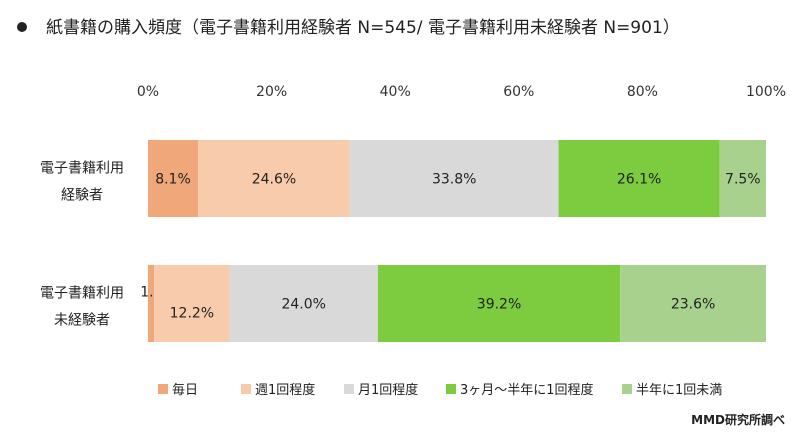  I want to click on legend: 毎日 週1回程度 月1回程度 3ヶ月〜半年に1回程度 半年に1回未満, so click(440, 390).